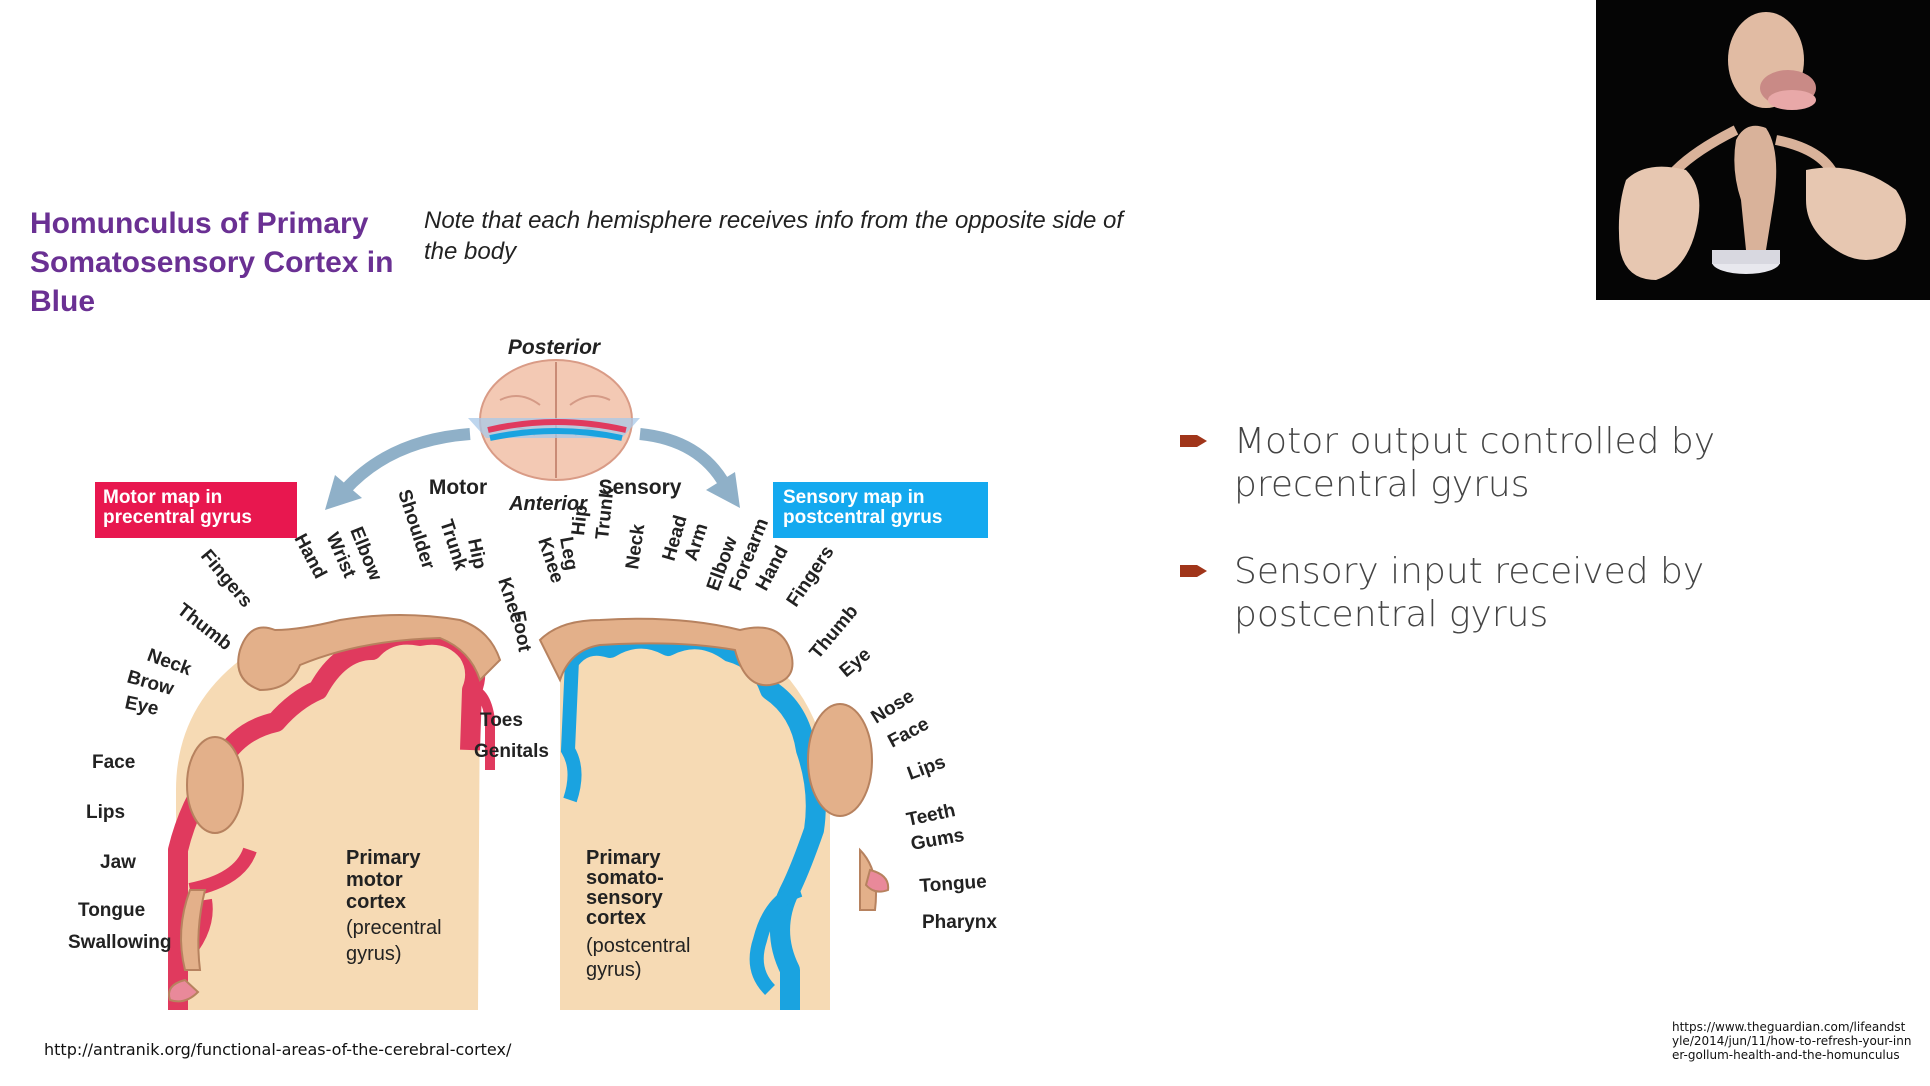 The height and width of the screenshot is (1086, 1930). I want to click on motor-label: Motor, so click(458, 487).